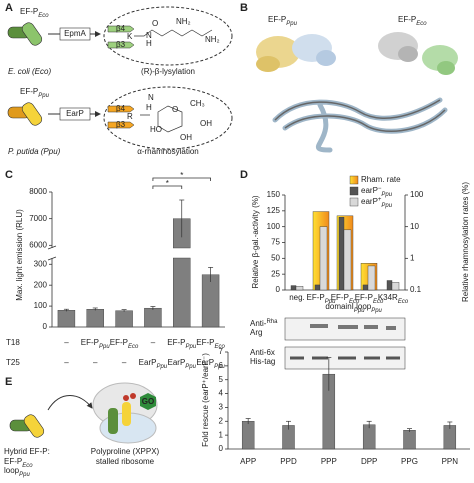  I want to click on legend-swatch, so click(354, 202).